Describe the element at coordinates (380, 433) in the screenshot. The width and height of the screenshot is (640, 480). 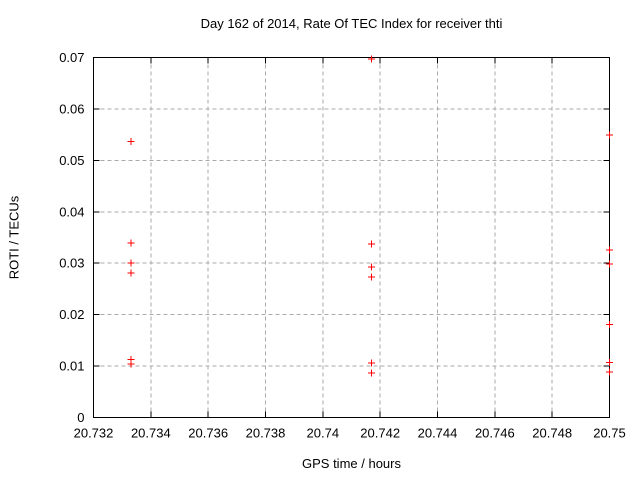
I see `x-tick-label: 20.742` at that location.